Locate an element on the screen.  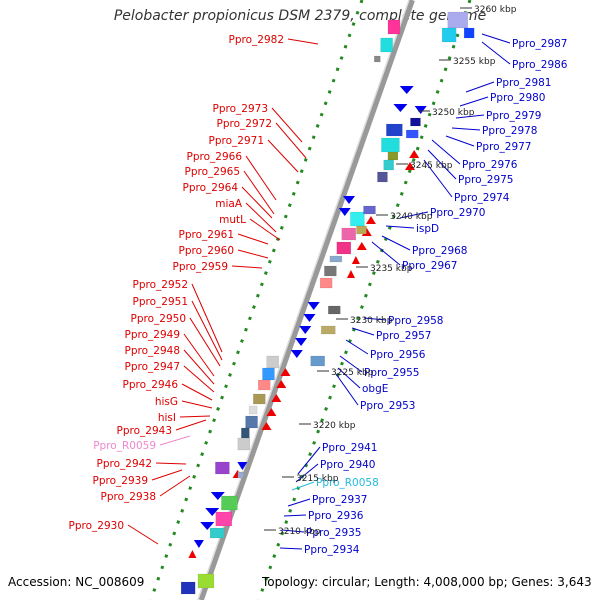
left-gene-label: Ppro_2943 is located at coordinates (144, 431).